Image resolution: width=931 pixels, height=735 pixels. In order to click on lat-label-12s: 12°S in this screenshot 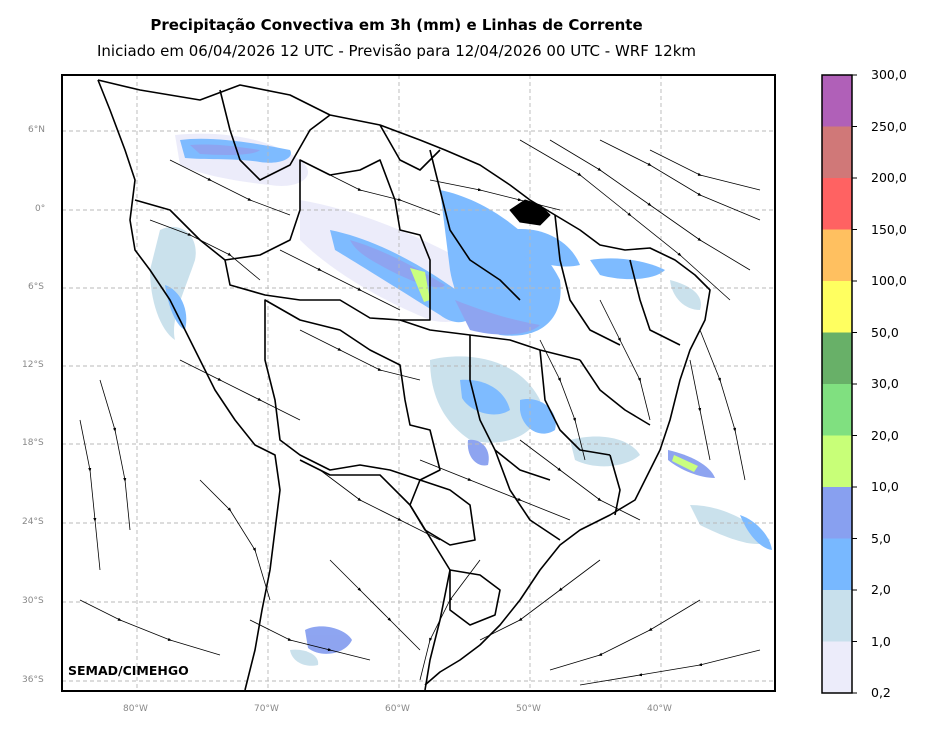, I will do `click(33, 365)`.